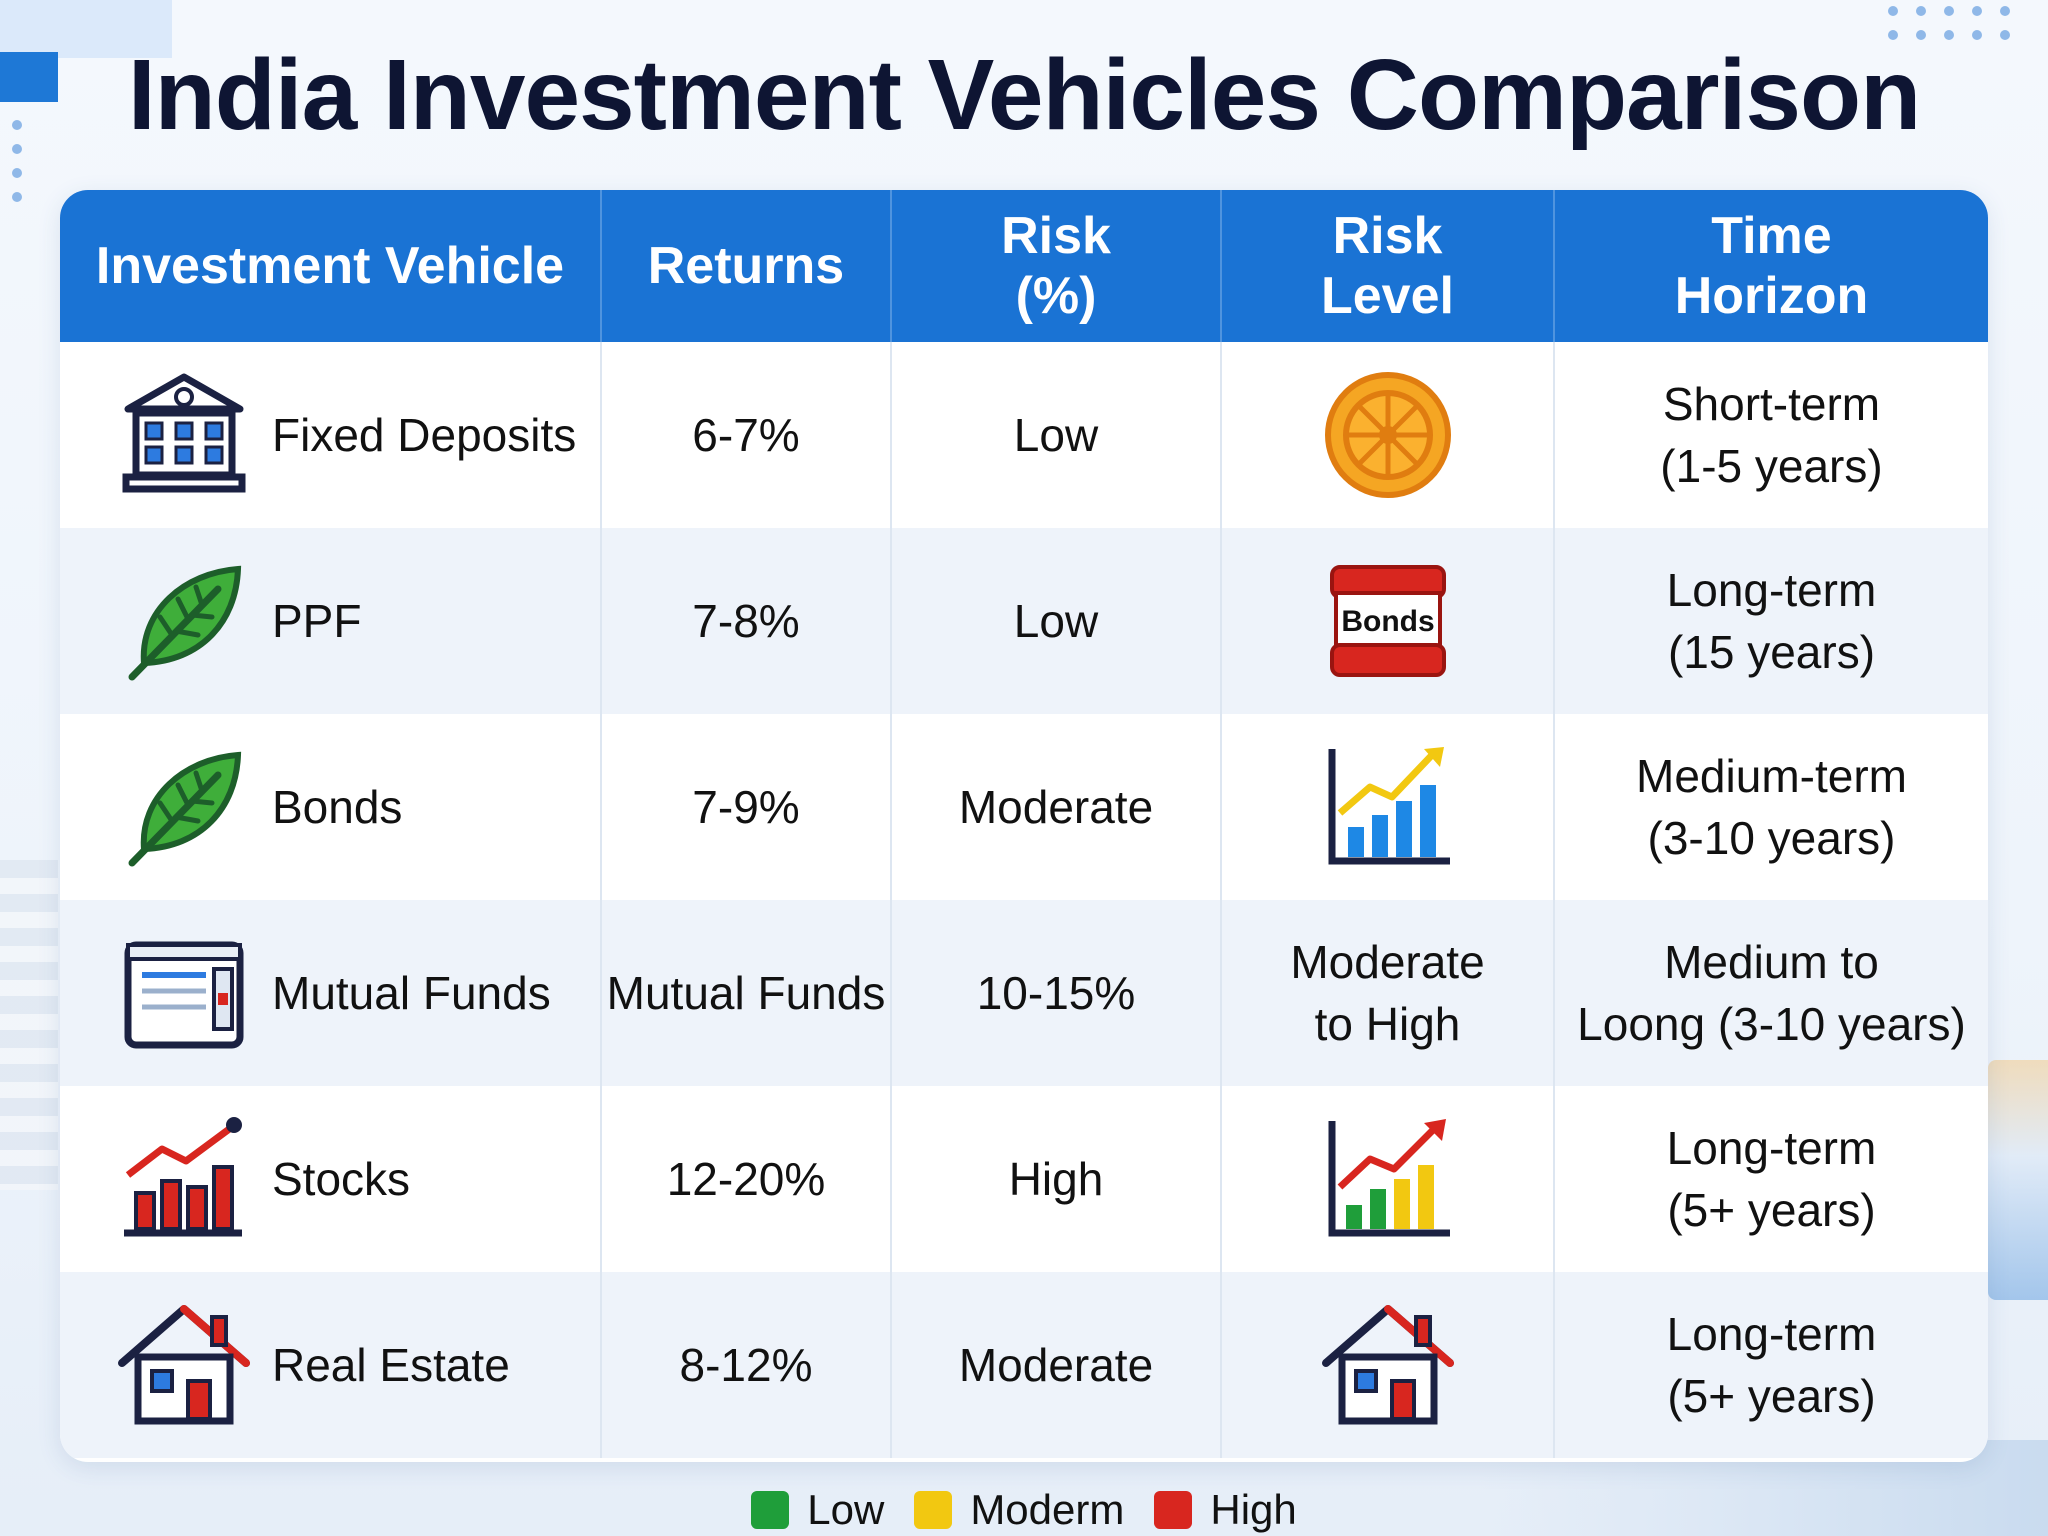 The width and height of the screenshot is (2048, 1536). I want to click on returns-cell: 8-12%, so click(745, 1365).